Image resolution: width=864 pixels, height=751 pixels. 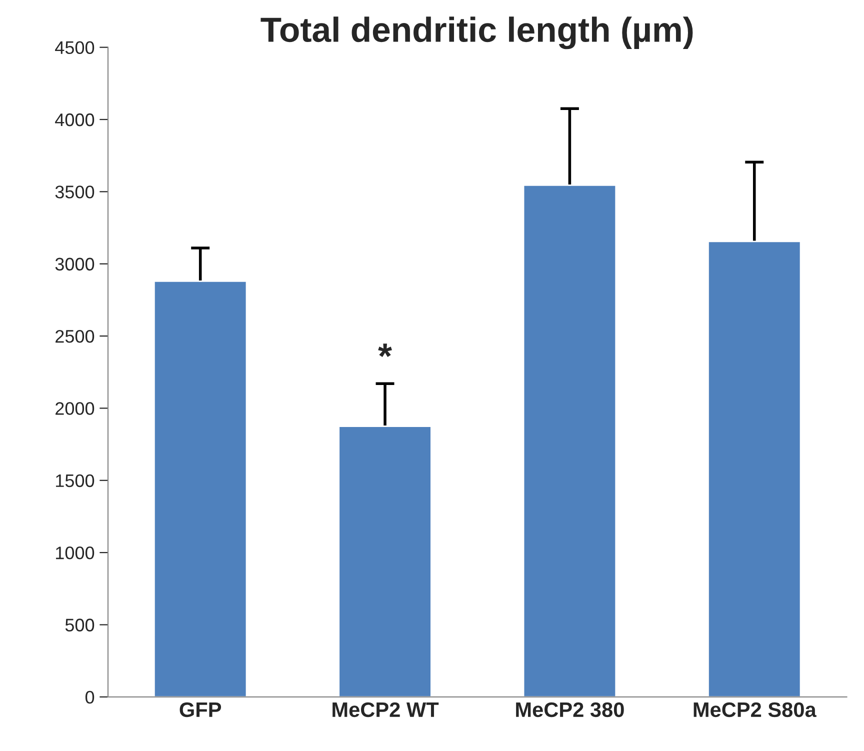 What do you see at coordinates (75, 553) in the screenshot?
I see `y-tick-label: 1000` at bounding box center [75, 553].